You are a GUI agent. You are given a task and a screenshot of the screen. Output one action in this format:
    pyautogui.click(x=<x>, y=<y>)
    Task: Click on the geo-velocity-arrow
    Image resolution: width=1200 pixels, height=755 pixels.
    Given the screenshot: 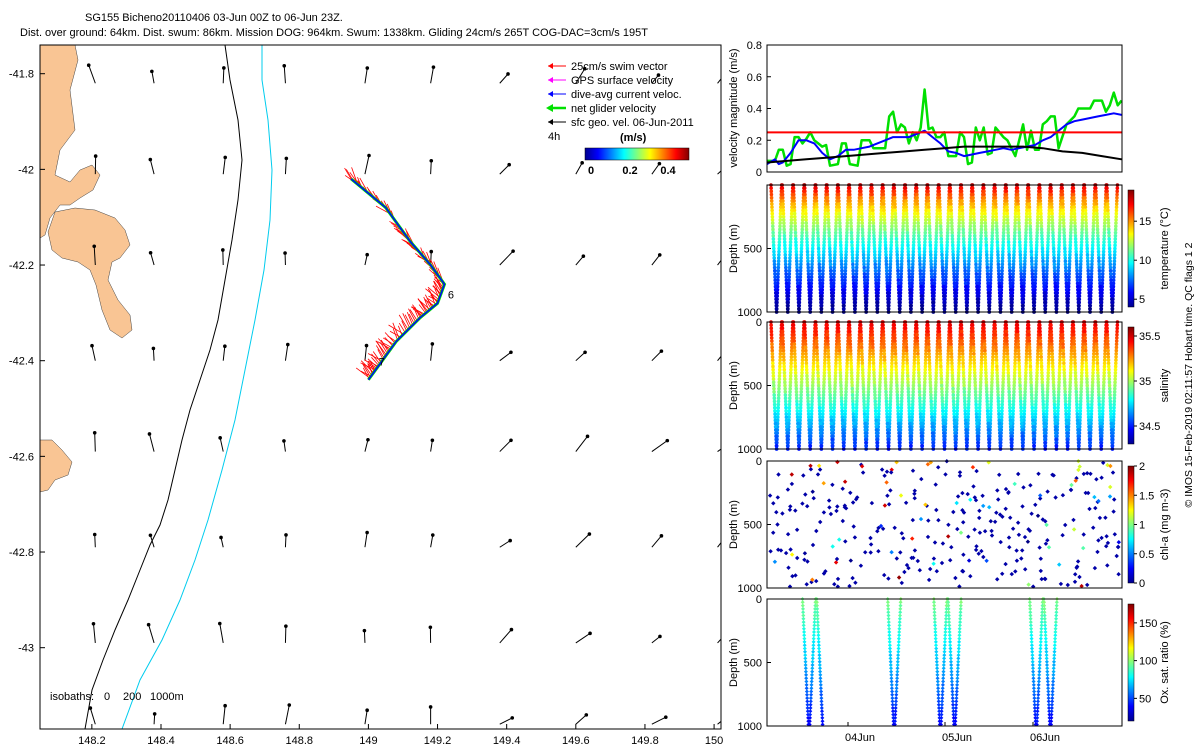 What is the action you would take?
    pyautogui.click(x=657, y=541)
    